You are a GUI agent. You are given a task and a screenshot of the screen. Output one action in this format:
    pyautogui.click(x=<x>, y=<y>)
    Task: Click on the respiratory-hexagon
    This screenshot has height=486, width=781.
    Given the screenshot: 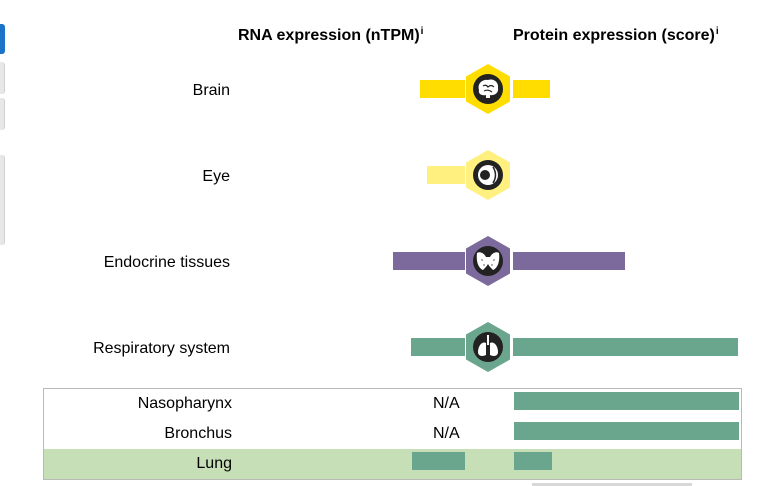 What is the action you would take?
    pyautogui.click(x=488, y=347)
    